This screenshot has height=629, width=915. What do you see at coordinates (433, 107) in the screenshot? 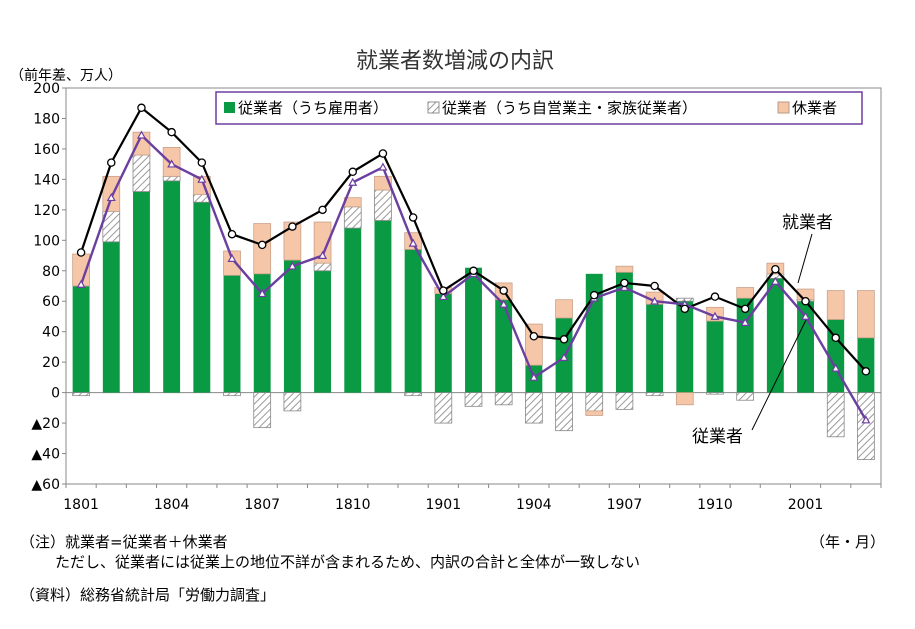
I see `legend-swatch-self-employed` at bounding box center [433, 107].